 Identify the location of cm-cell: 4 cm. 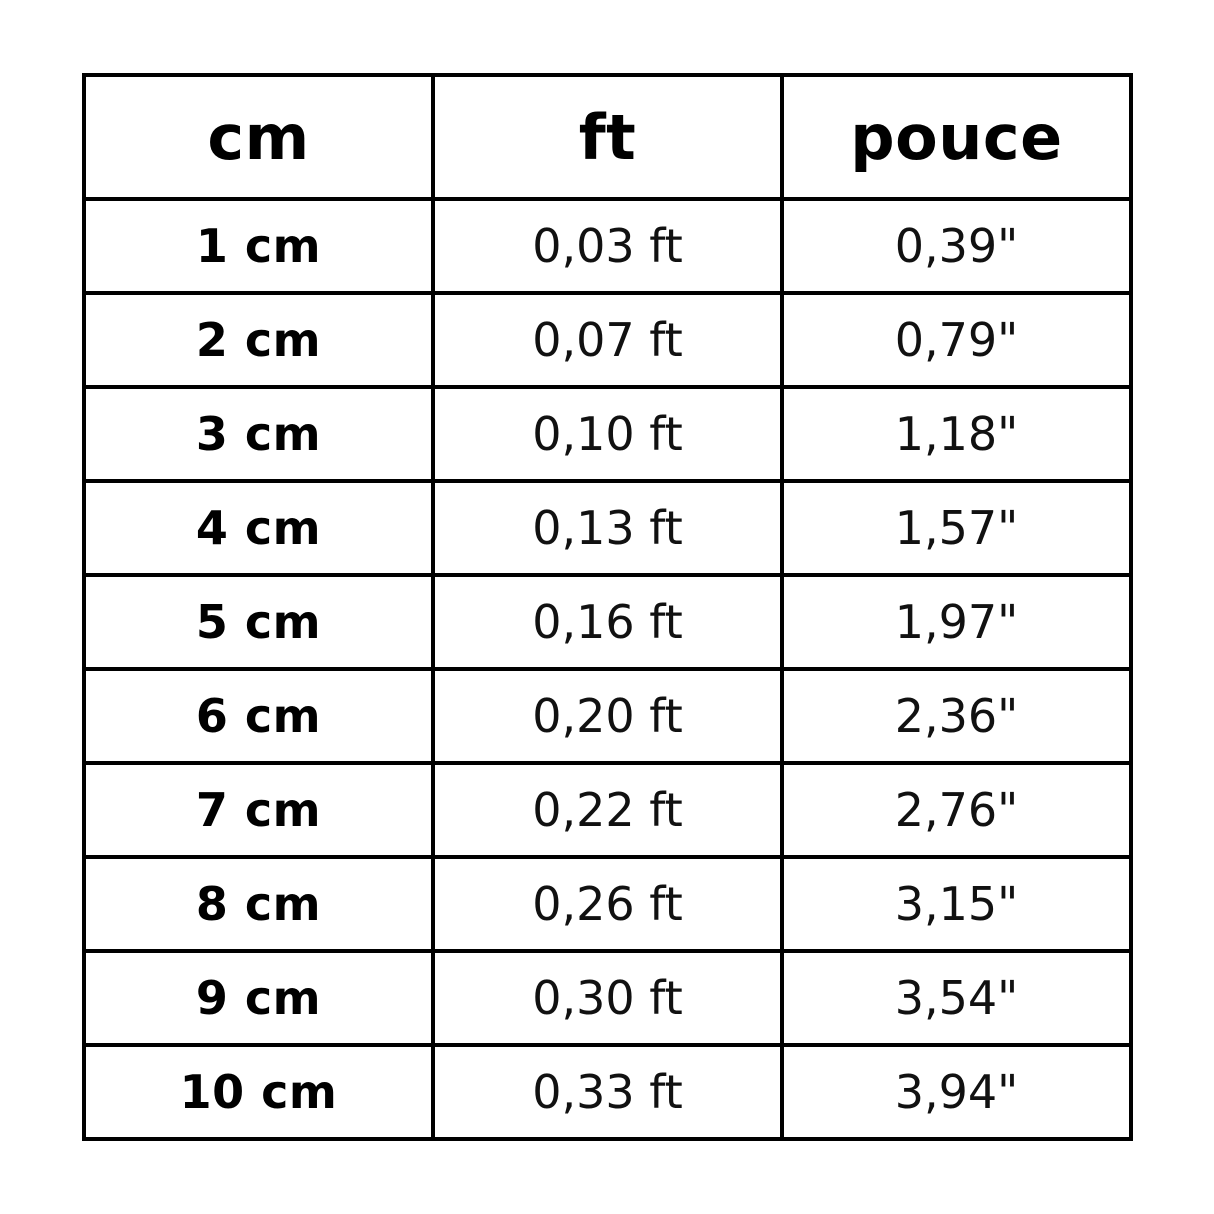
(258, 528).